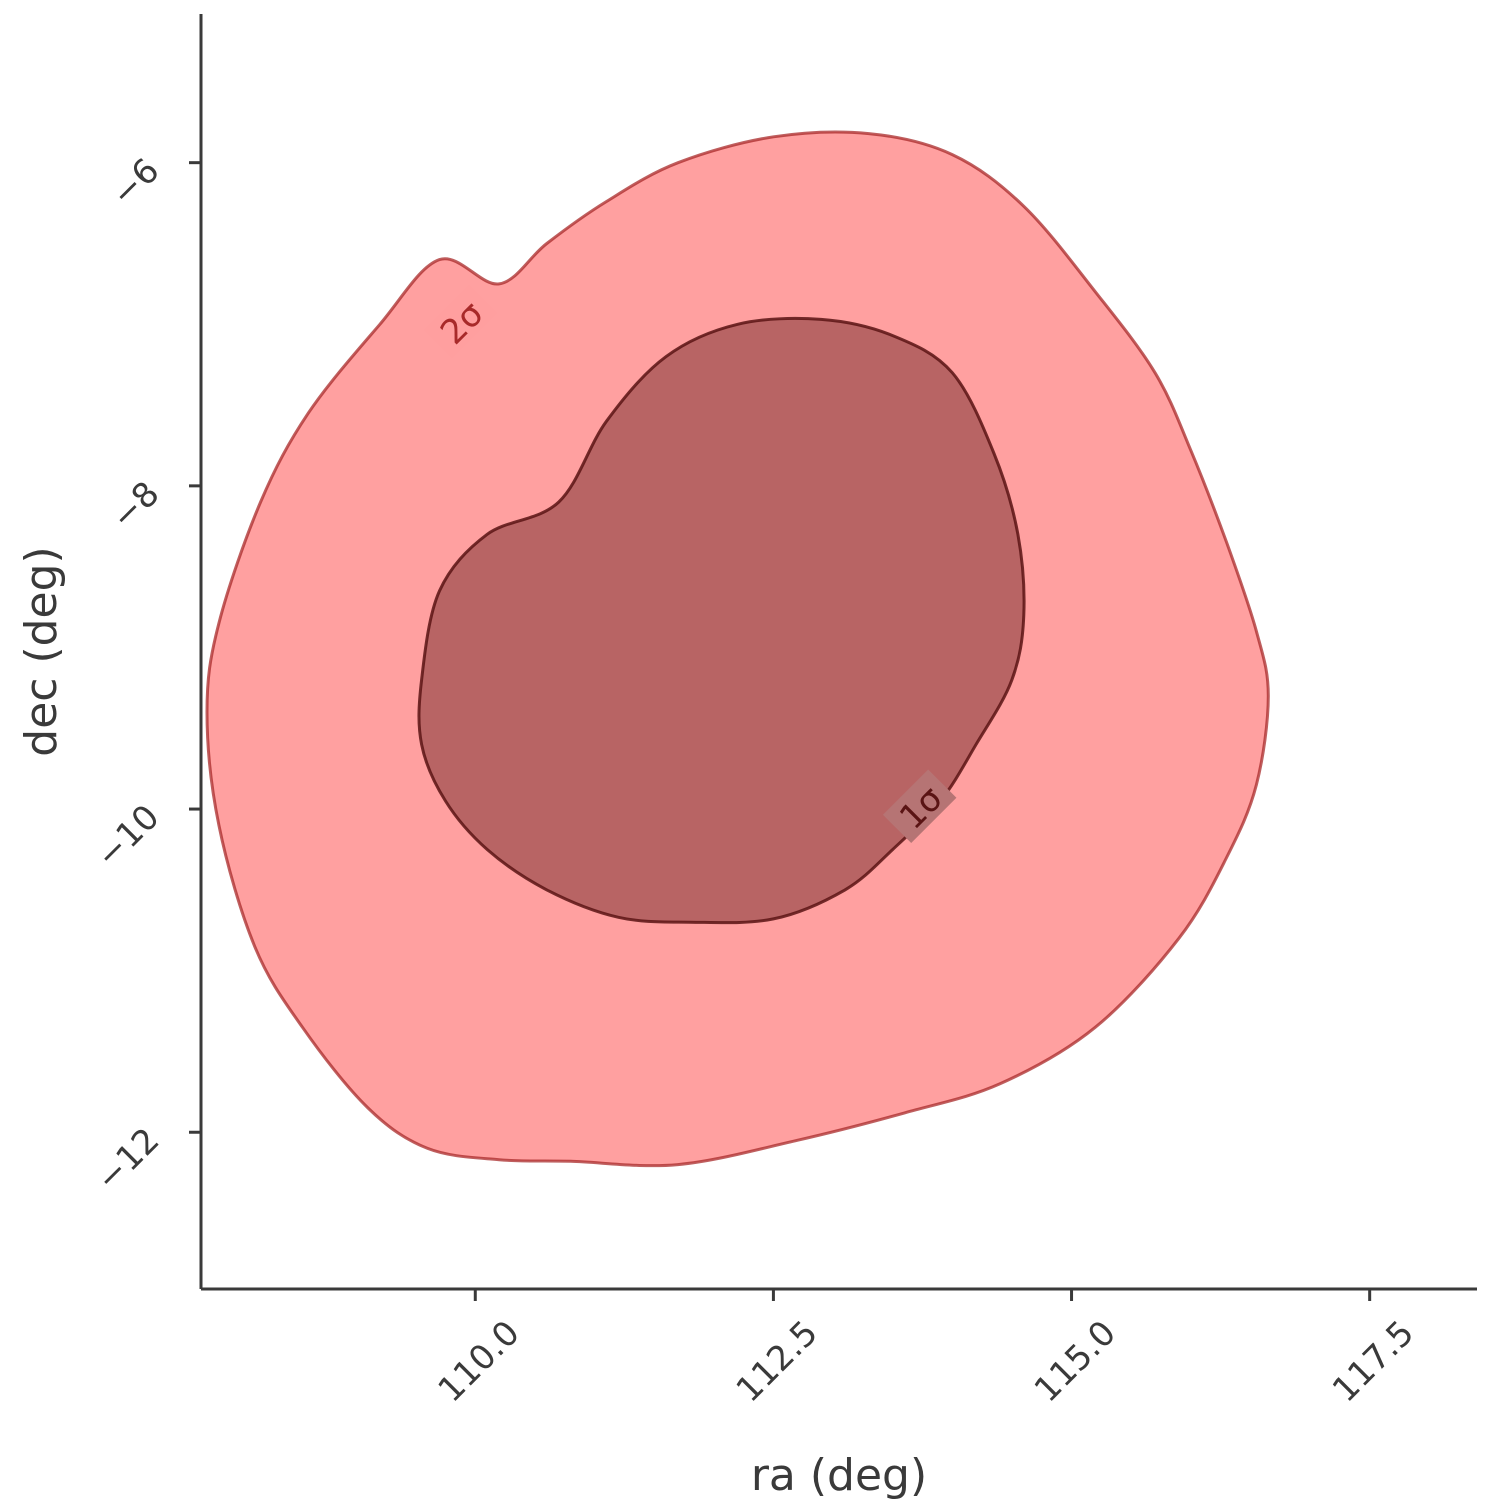 The height and width of the screenshot is (1512, 1490). What do you see at coordinates (919, 806) in the screenshot?
I see `contour-label-mask-1sigma` at bounding box center [919, 806].